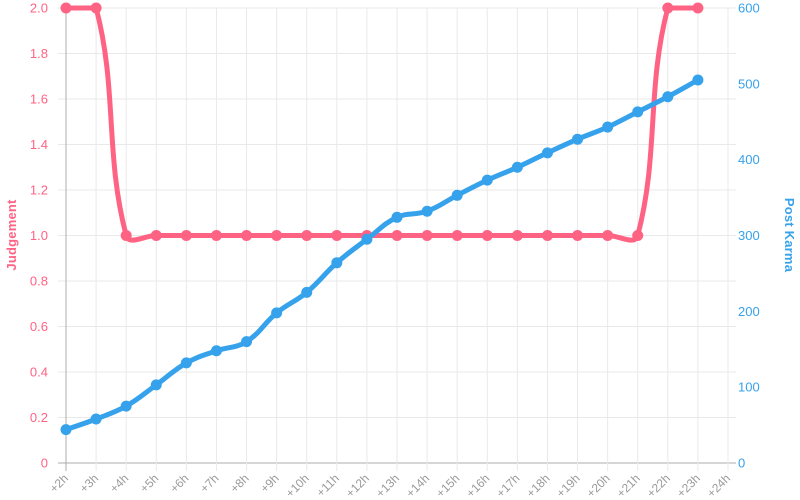 The image size is (800, 500). I want to click on left-tick-label: 0, so click(44, 463).